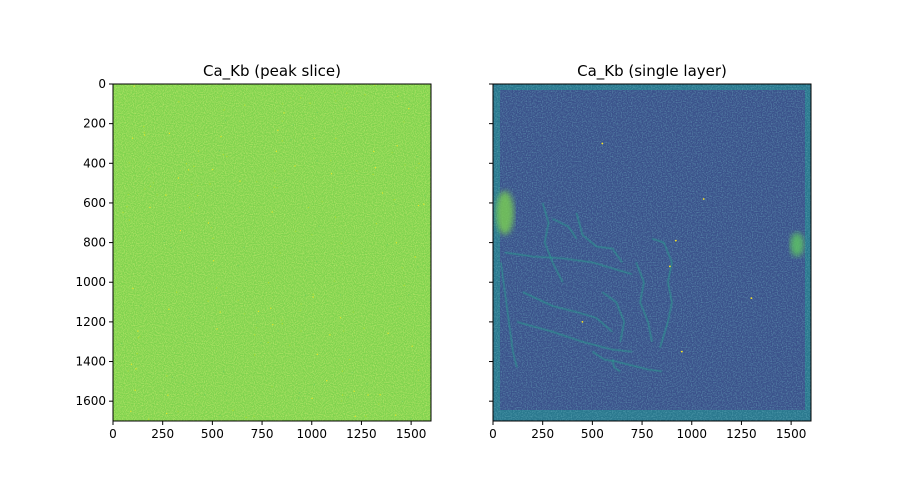 The image size is (900, 500). I want to click on chart-title: Ca_Kb (single layer), so click(652, 71).